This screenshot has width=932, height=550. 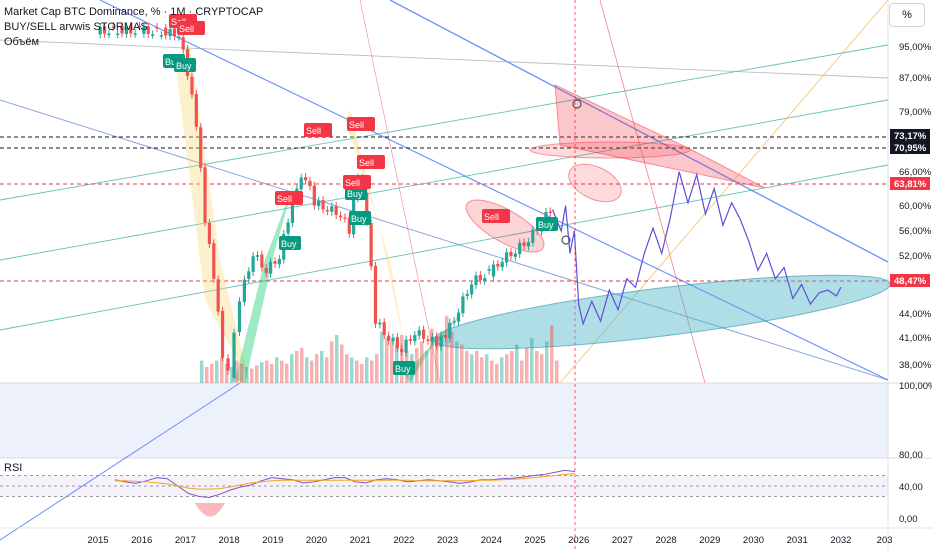 I want to click on rsi-legend: RSI, so click(x=13, y=468).